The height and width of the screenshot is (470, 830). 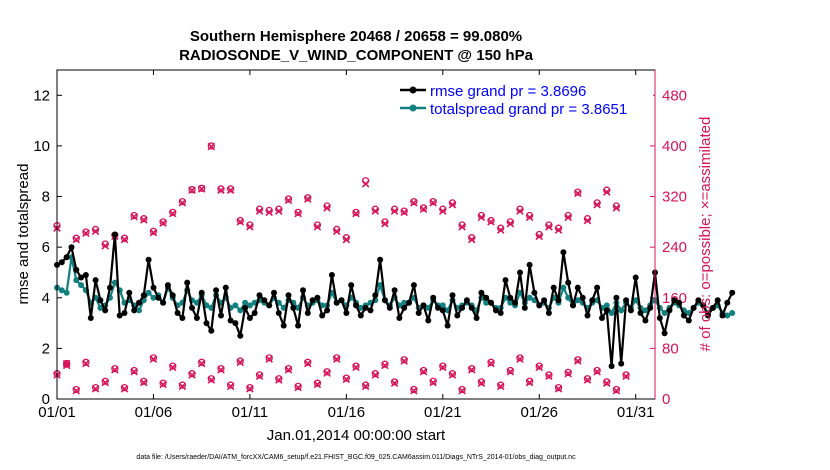 What do you see at coordinates (46, 399) in the screenshot?
I see `y-left-tick-label: 0` at bounding box center [46, 399].